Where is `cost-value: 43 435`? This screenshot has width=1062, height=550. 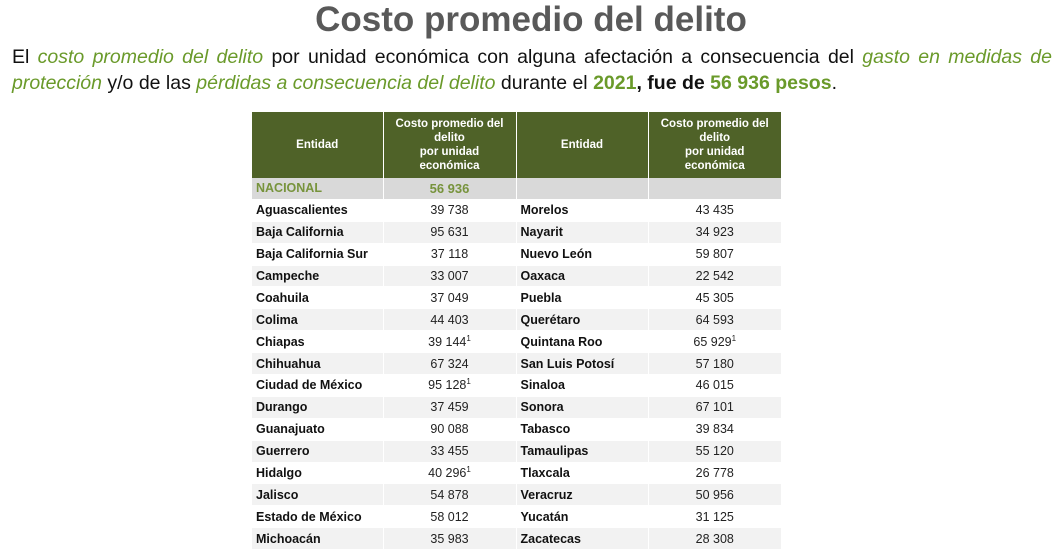 cost-value: 43 435 is located at coordinates (714, 210).